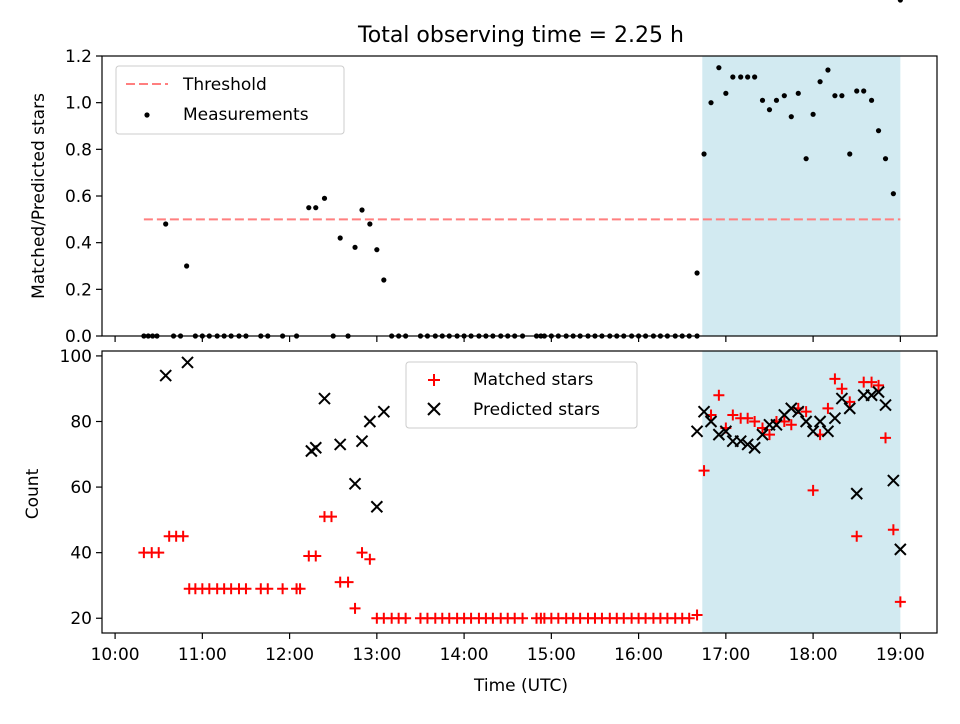 The width and height of the screenshot is (960, 724). What do you see at coordinates (78, 57) in the screenshot?
I see `top-y-tick-label: 1.2` at bounding box center [78, 57].